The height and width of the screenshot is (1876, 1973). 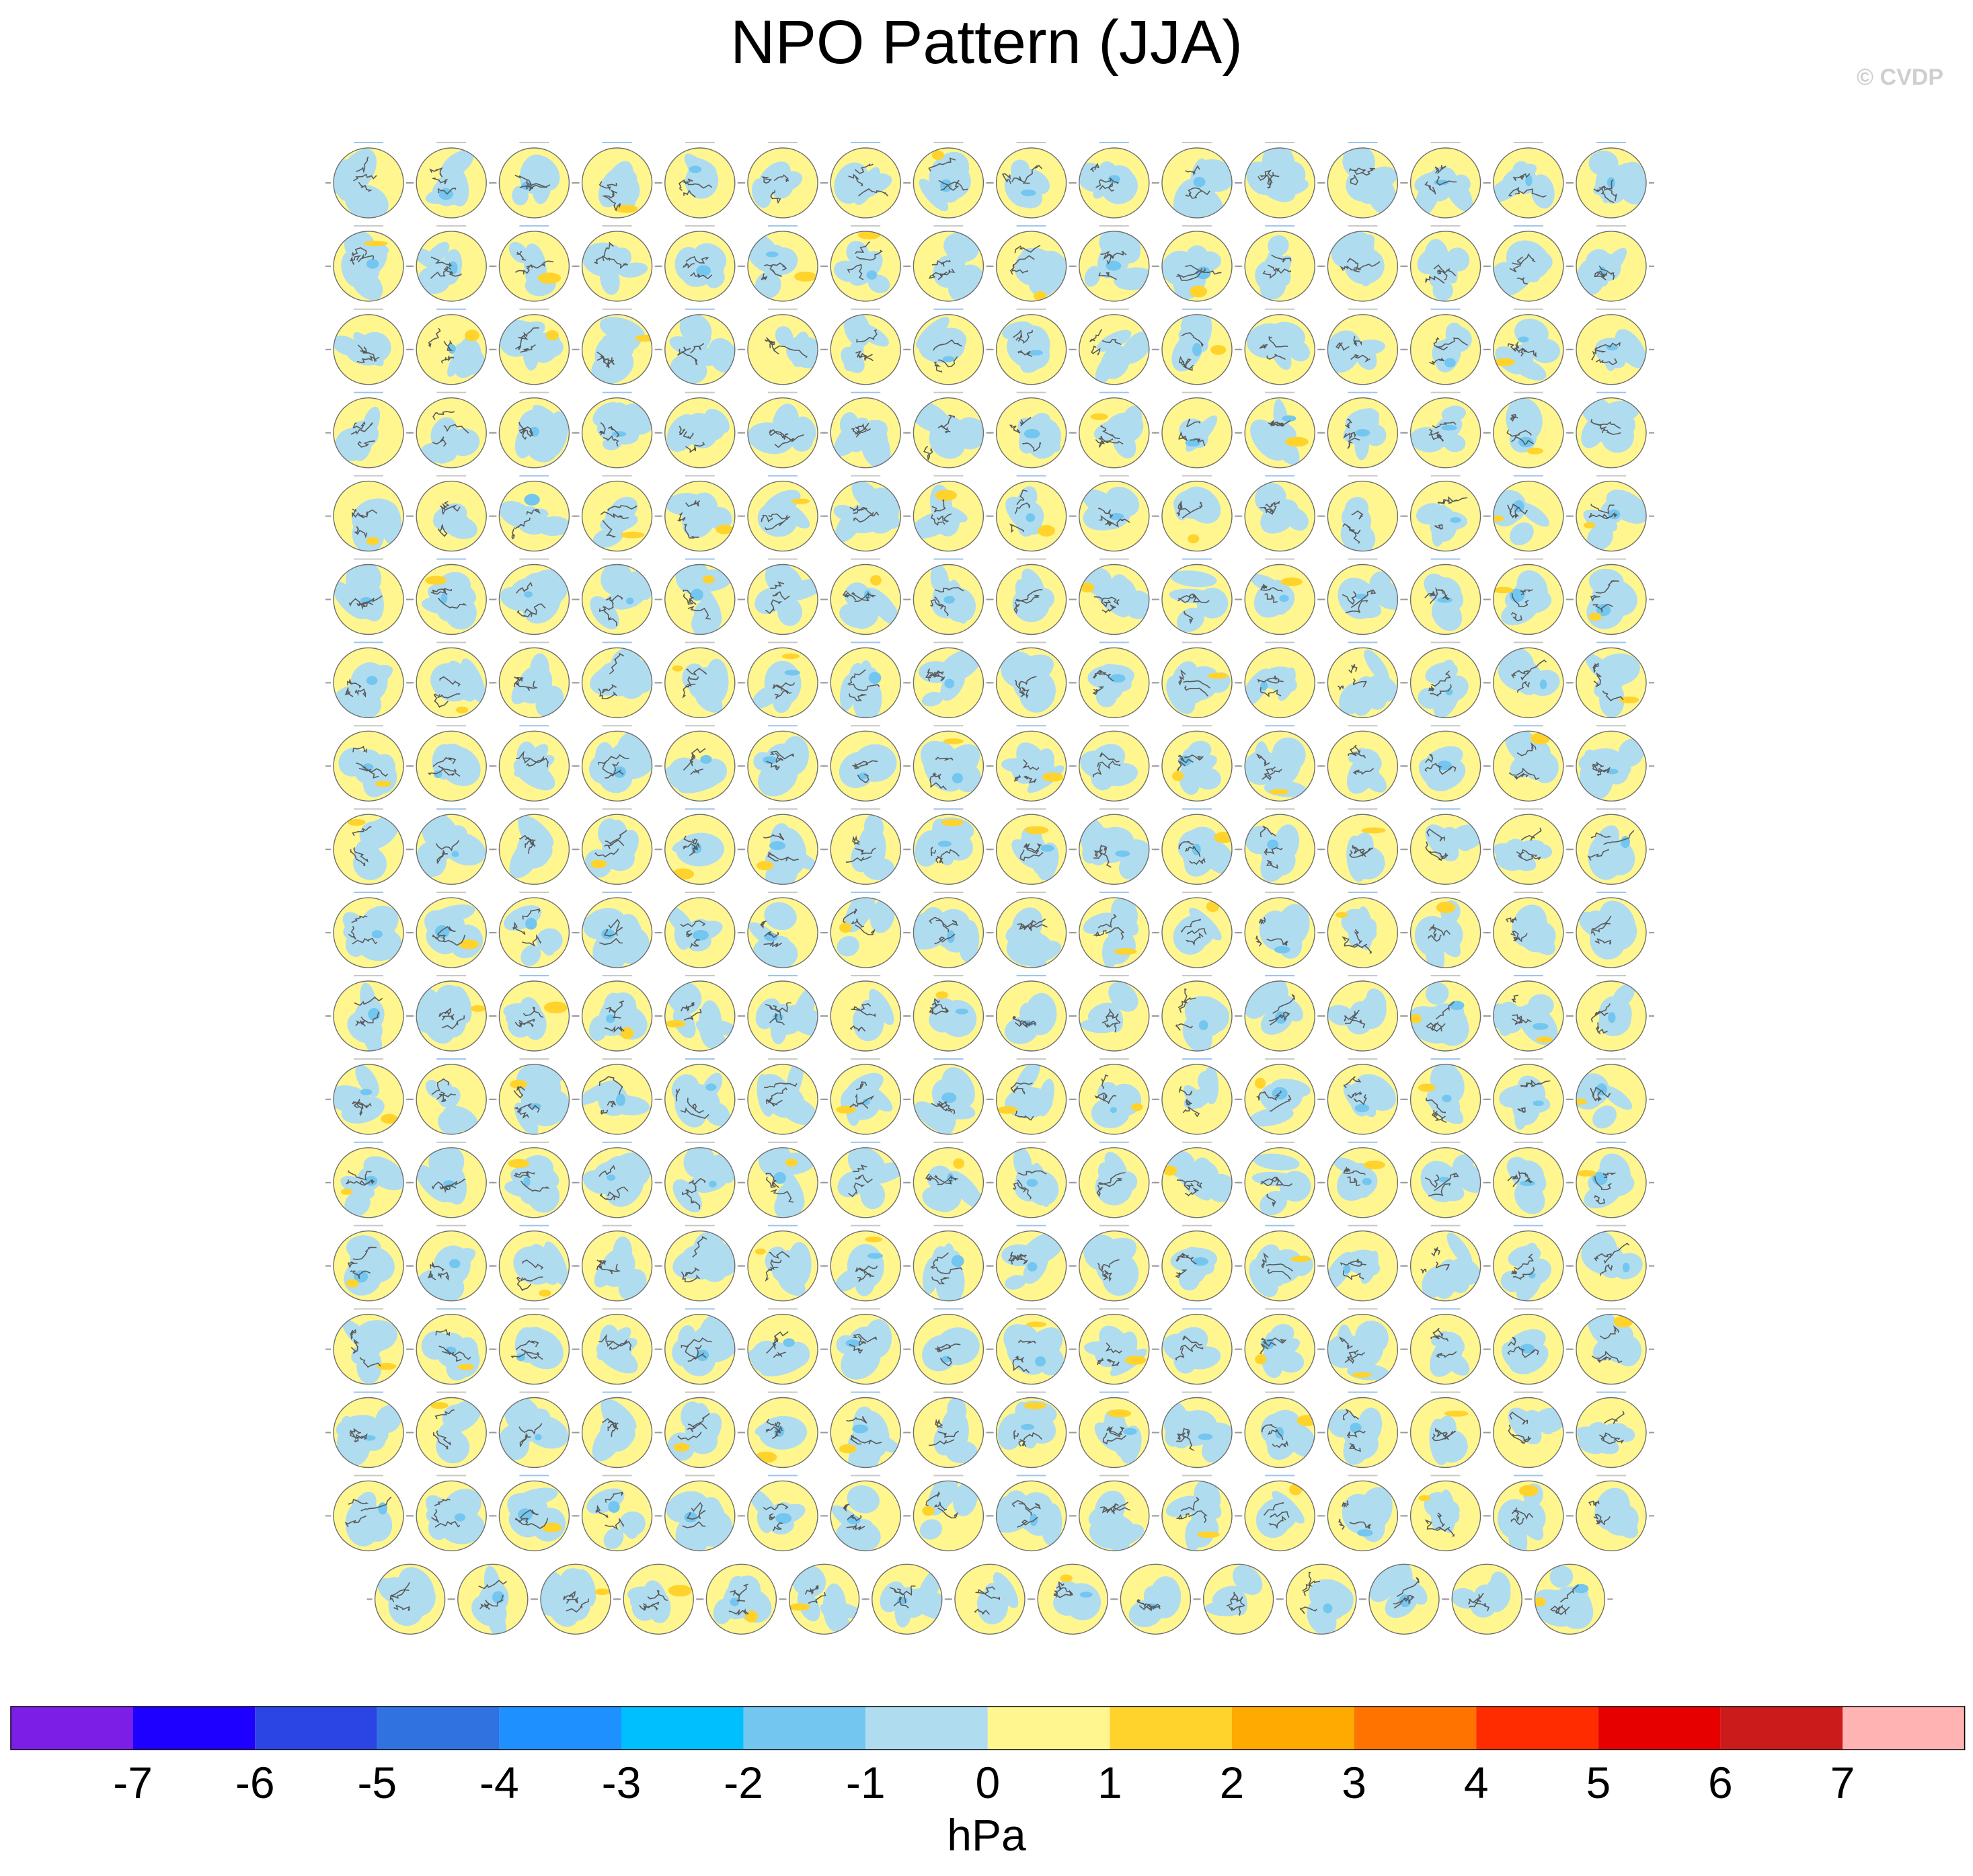 What do you see at coordinates (1477, 1782) in the screenshot?
I see `colorbar-tick-label: 4` at bounding box center [1477, 1782].